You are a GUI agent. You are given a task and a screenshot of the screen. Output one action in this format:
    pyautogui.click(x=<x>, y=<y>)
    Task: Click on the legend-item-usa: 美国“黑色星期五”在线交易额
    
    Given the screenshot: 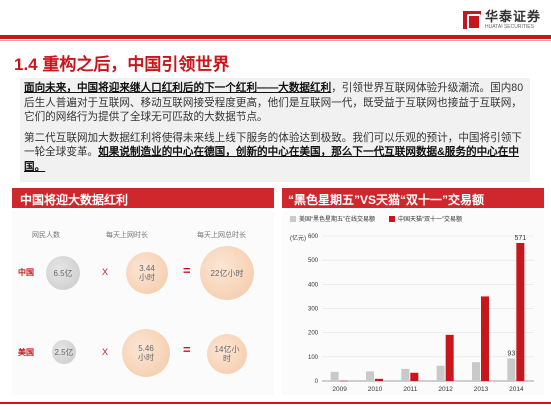 What is the action you would take?
    pyautogui.click(x=332, y=218)
    